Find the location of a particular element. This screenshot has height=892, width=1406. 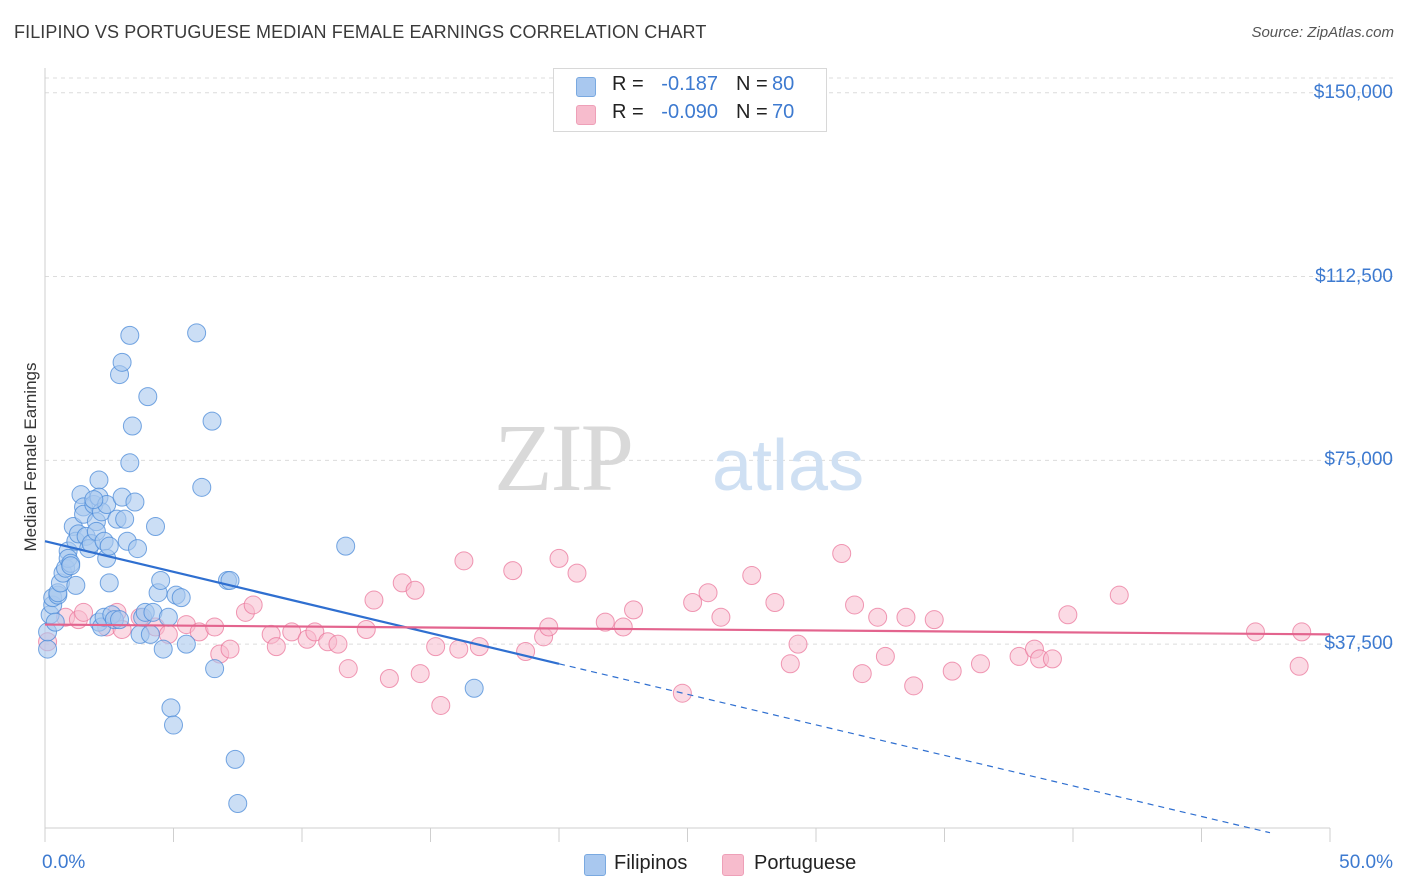

filipinos-trend-line is located at coordinates (302, 602).